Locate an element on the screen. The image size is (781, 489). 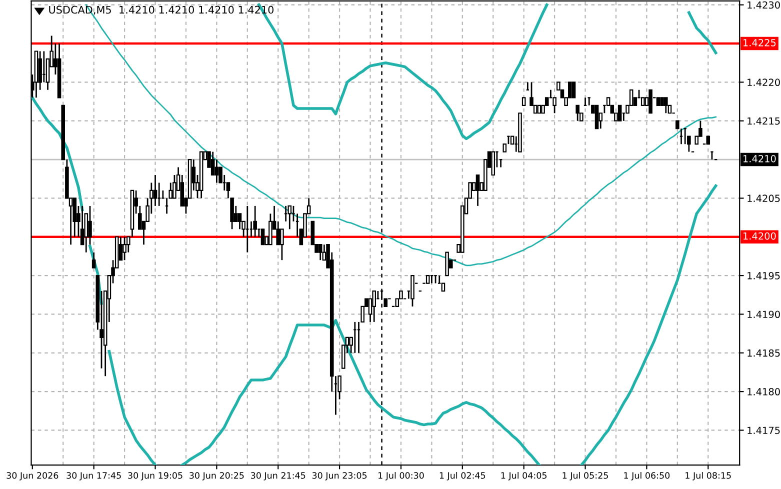
y-tick-label: 1.4190 is located at coordinates (764, 314).